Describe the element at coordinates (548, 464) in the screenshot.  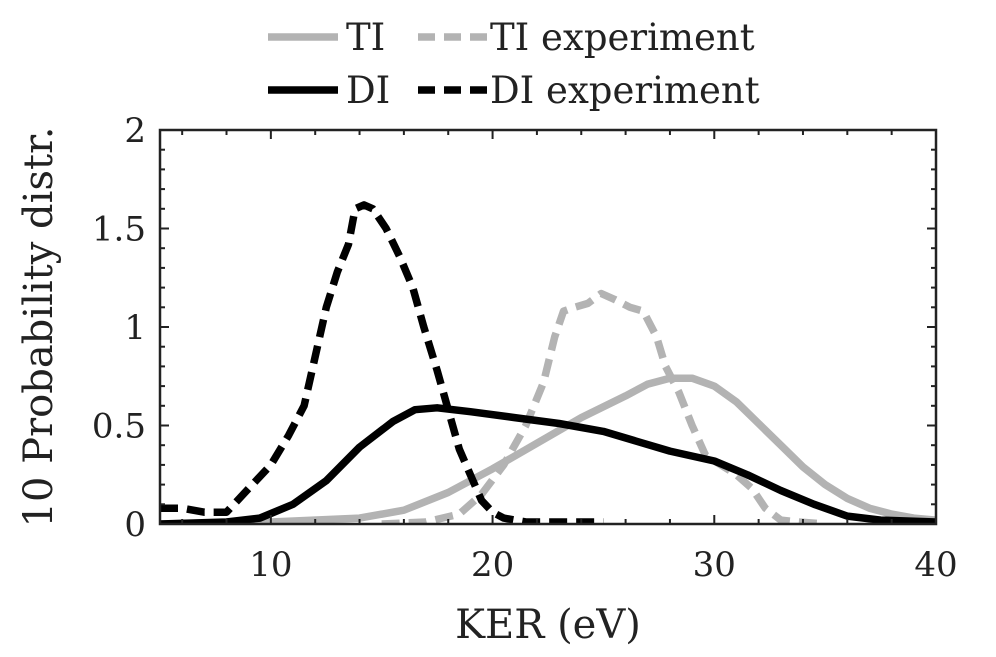
I see `series-line-di` at that location.